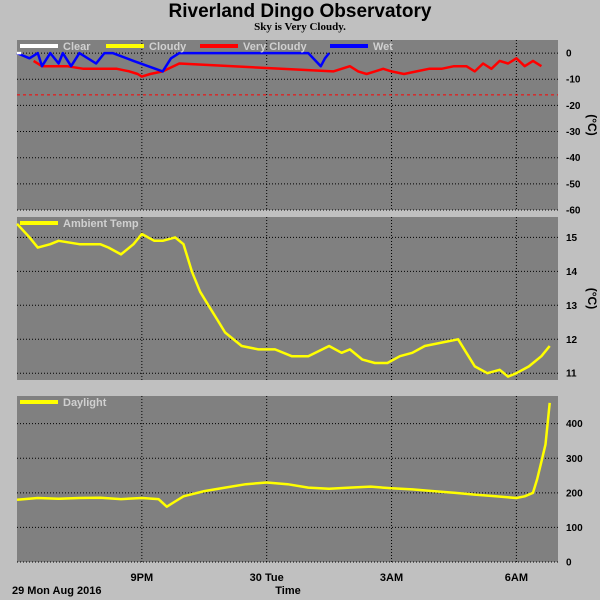 Image resolution: width=600 pixels, height=600 pixels. I want to click on x-tick-label: 30 Tue, so click(267, 578).